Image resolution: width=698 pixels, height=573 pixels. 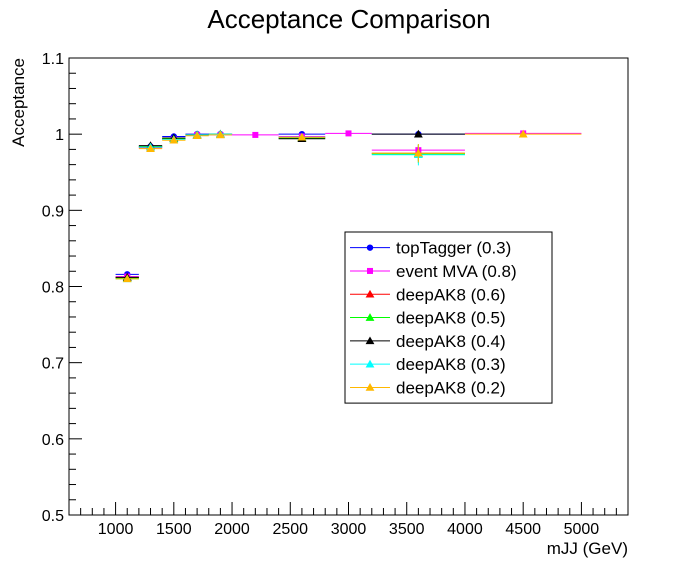 I want to click on legend-entry: deepAK8 (0.6), so click(x=428, y=294).